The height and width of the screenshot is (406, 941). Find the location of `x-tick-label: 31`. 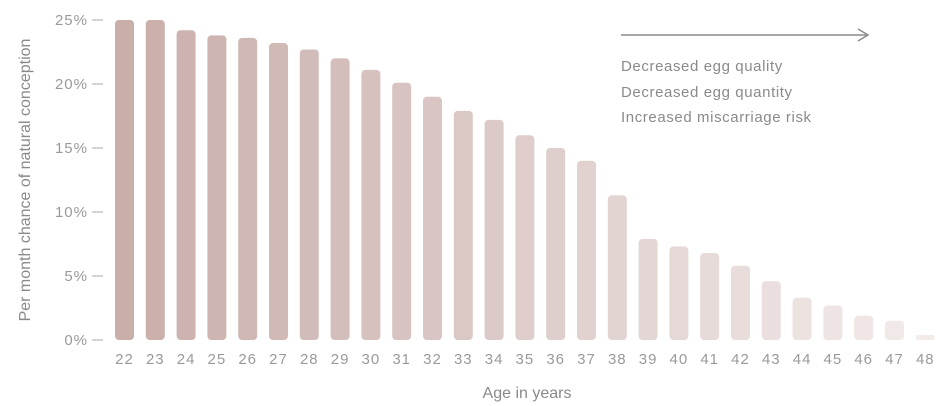

x-tick-label: 31 is located at coordinates (401, 359).